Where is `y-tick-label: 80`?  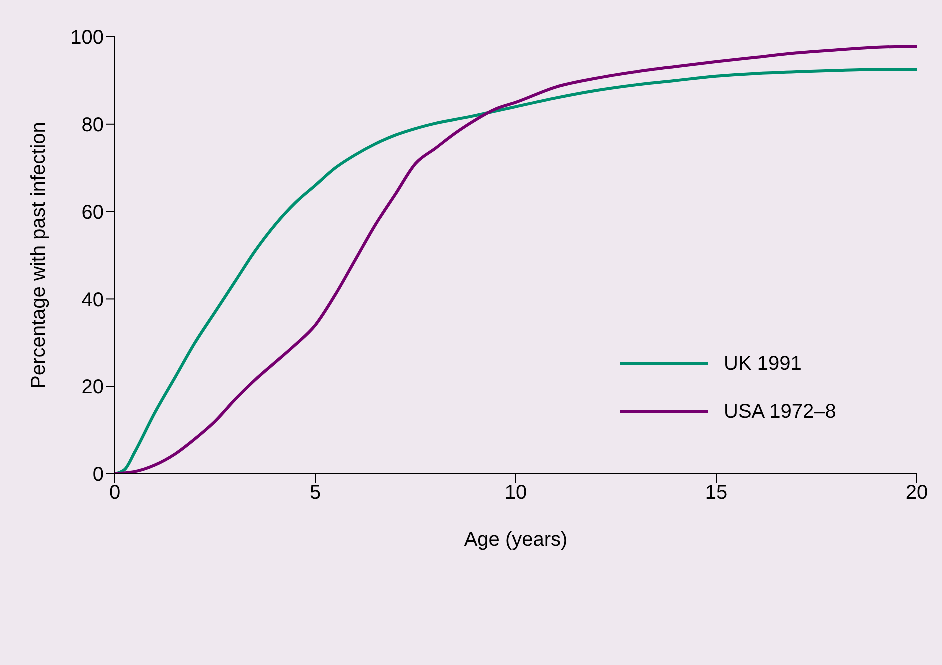 y-tick-label: 80 is located at coordinates (93, 125).